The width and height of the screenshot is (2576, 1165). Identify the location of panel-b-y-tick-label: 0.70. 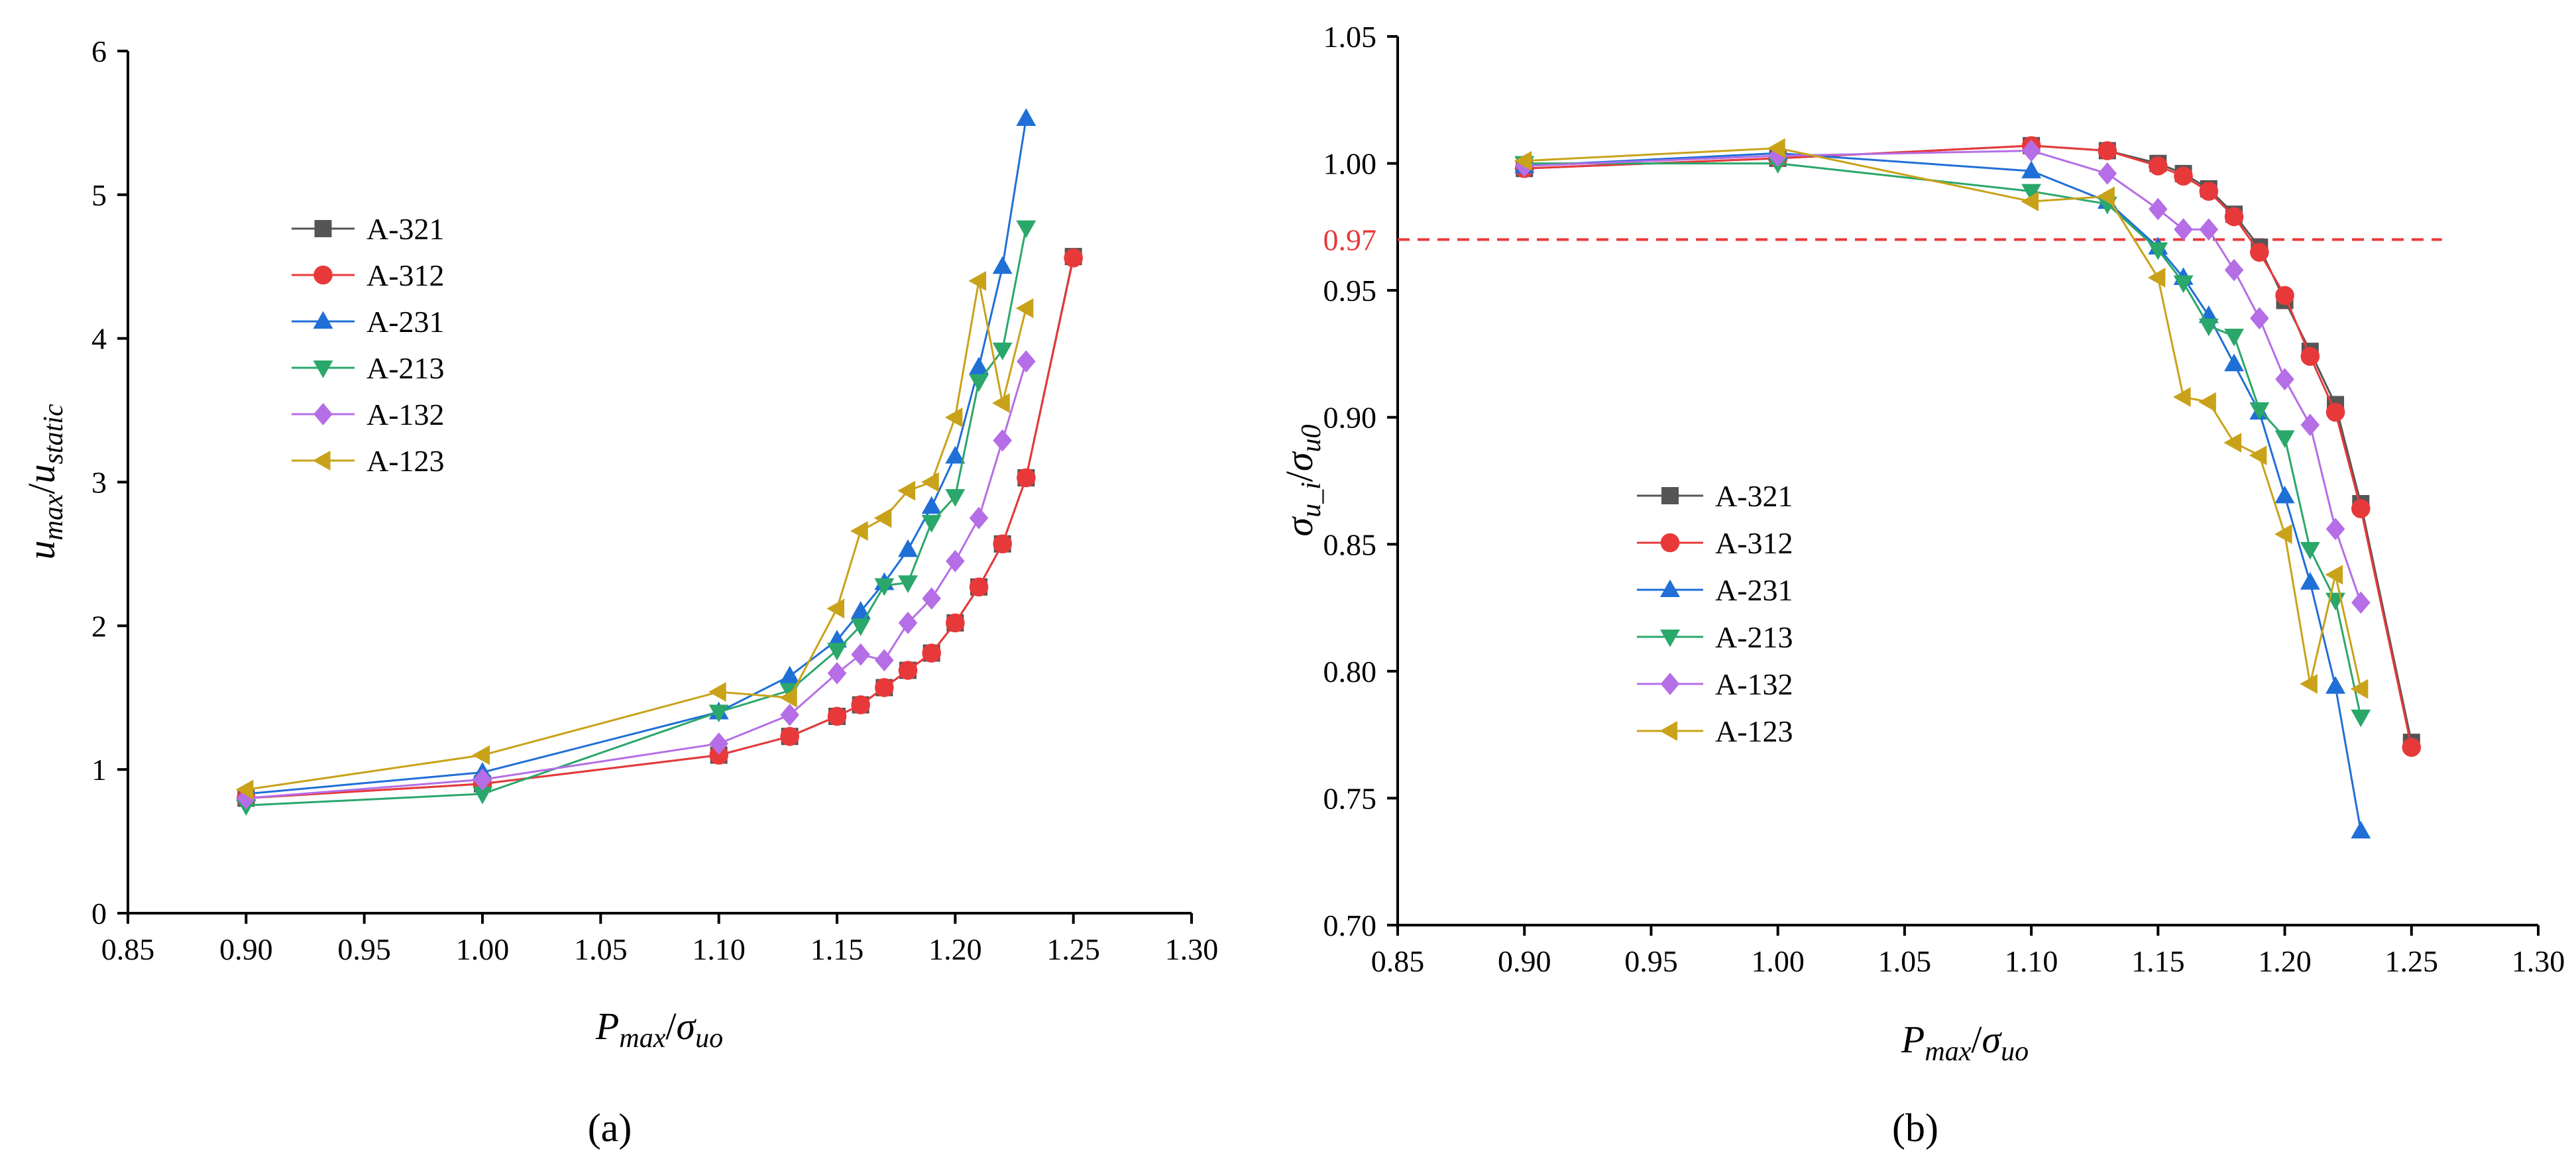
(1350, 926).